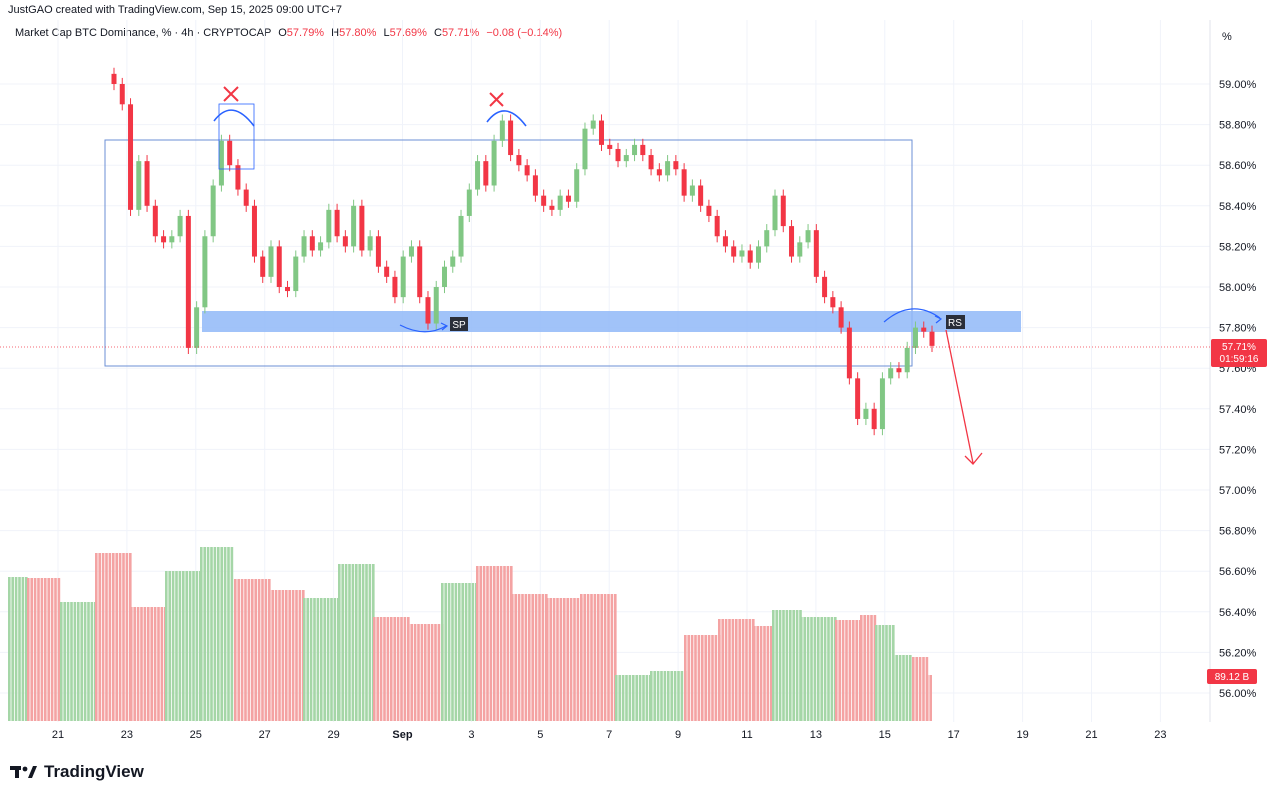 The width and height of the screenshot is (1280, 797). I want to click on x-tick-label: 25, so click(196, 735).